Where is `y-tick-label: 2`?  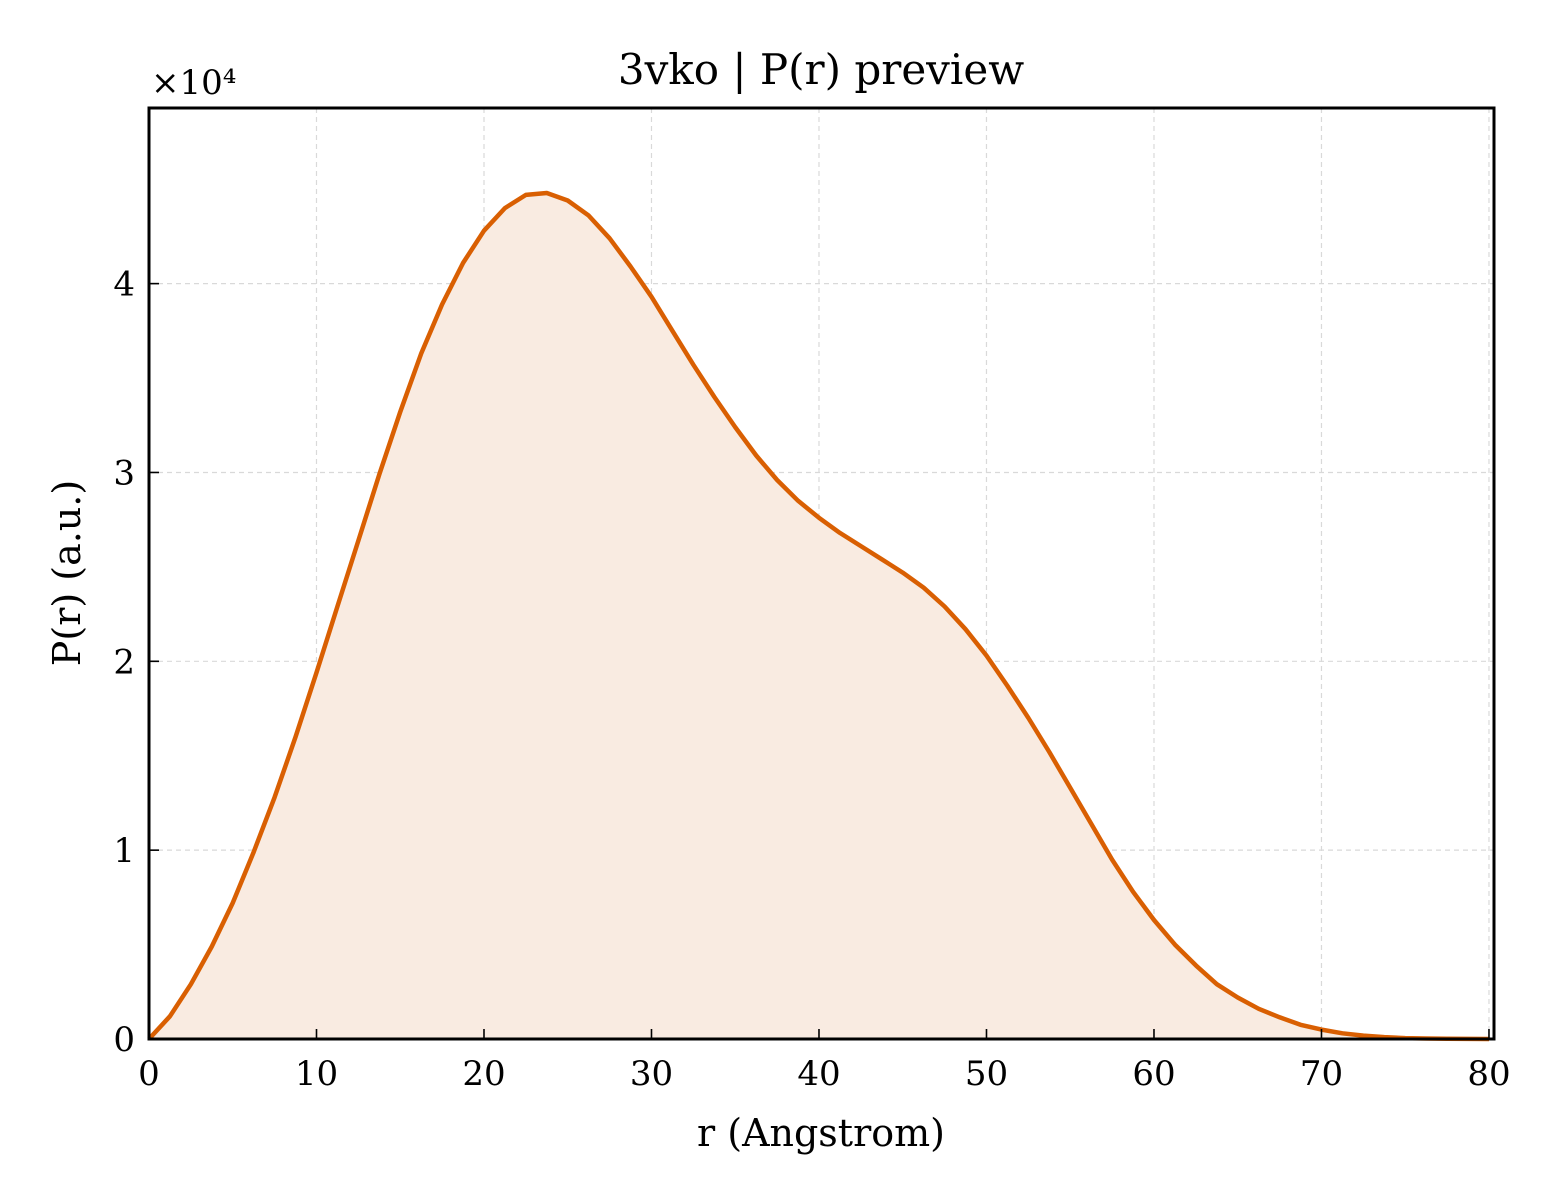 y-tick-label: 2 is located at coordinates (124, 662).